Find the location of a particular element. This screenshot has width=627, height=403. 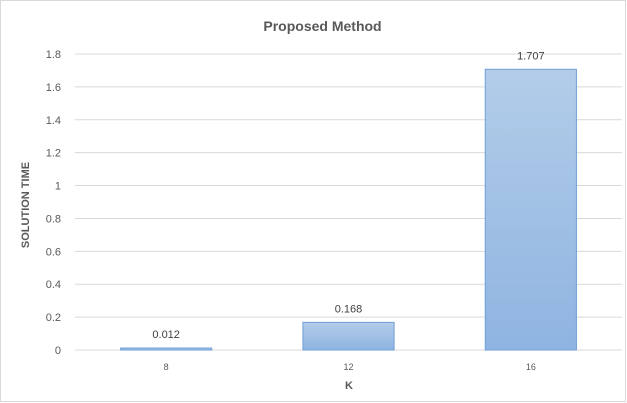

y-tick-label: 0.2 is located at coordinates (53, 318).